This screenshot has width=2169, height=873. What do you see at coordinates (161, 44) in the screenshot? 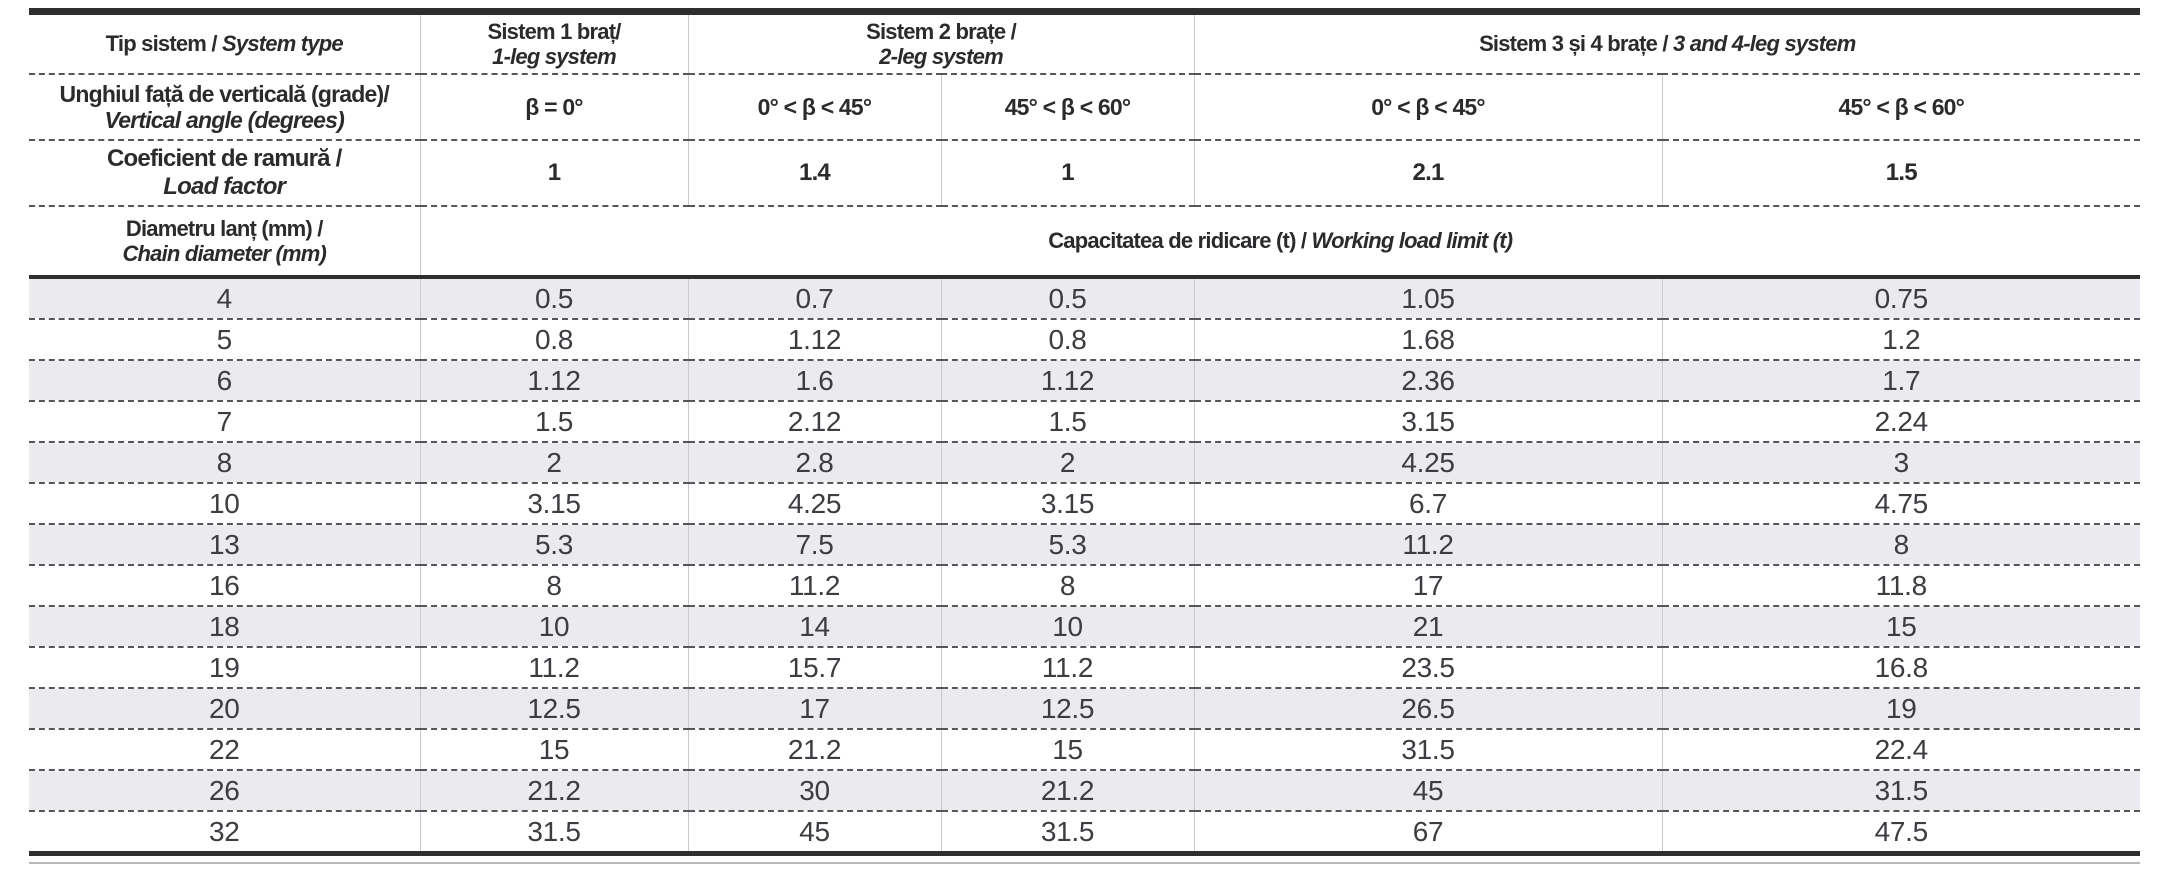
I see `system-type-label-ro: Tip sistem /` at bounding box center [161, 44].